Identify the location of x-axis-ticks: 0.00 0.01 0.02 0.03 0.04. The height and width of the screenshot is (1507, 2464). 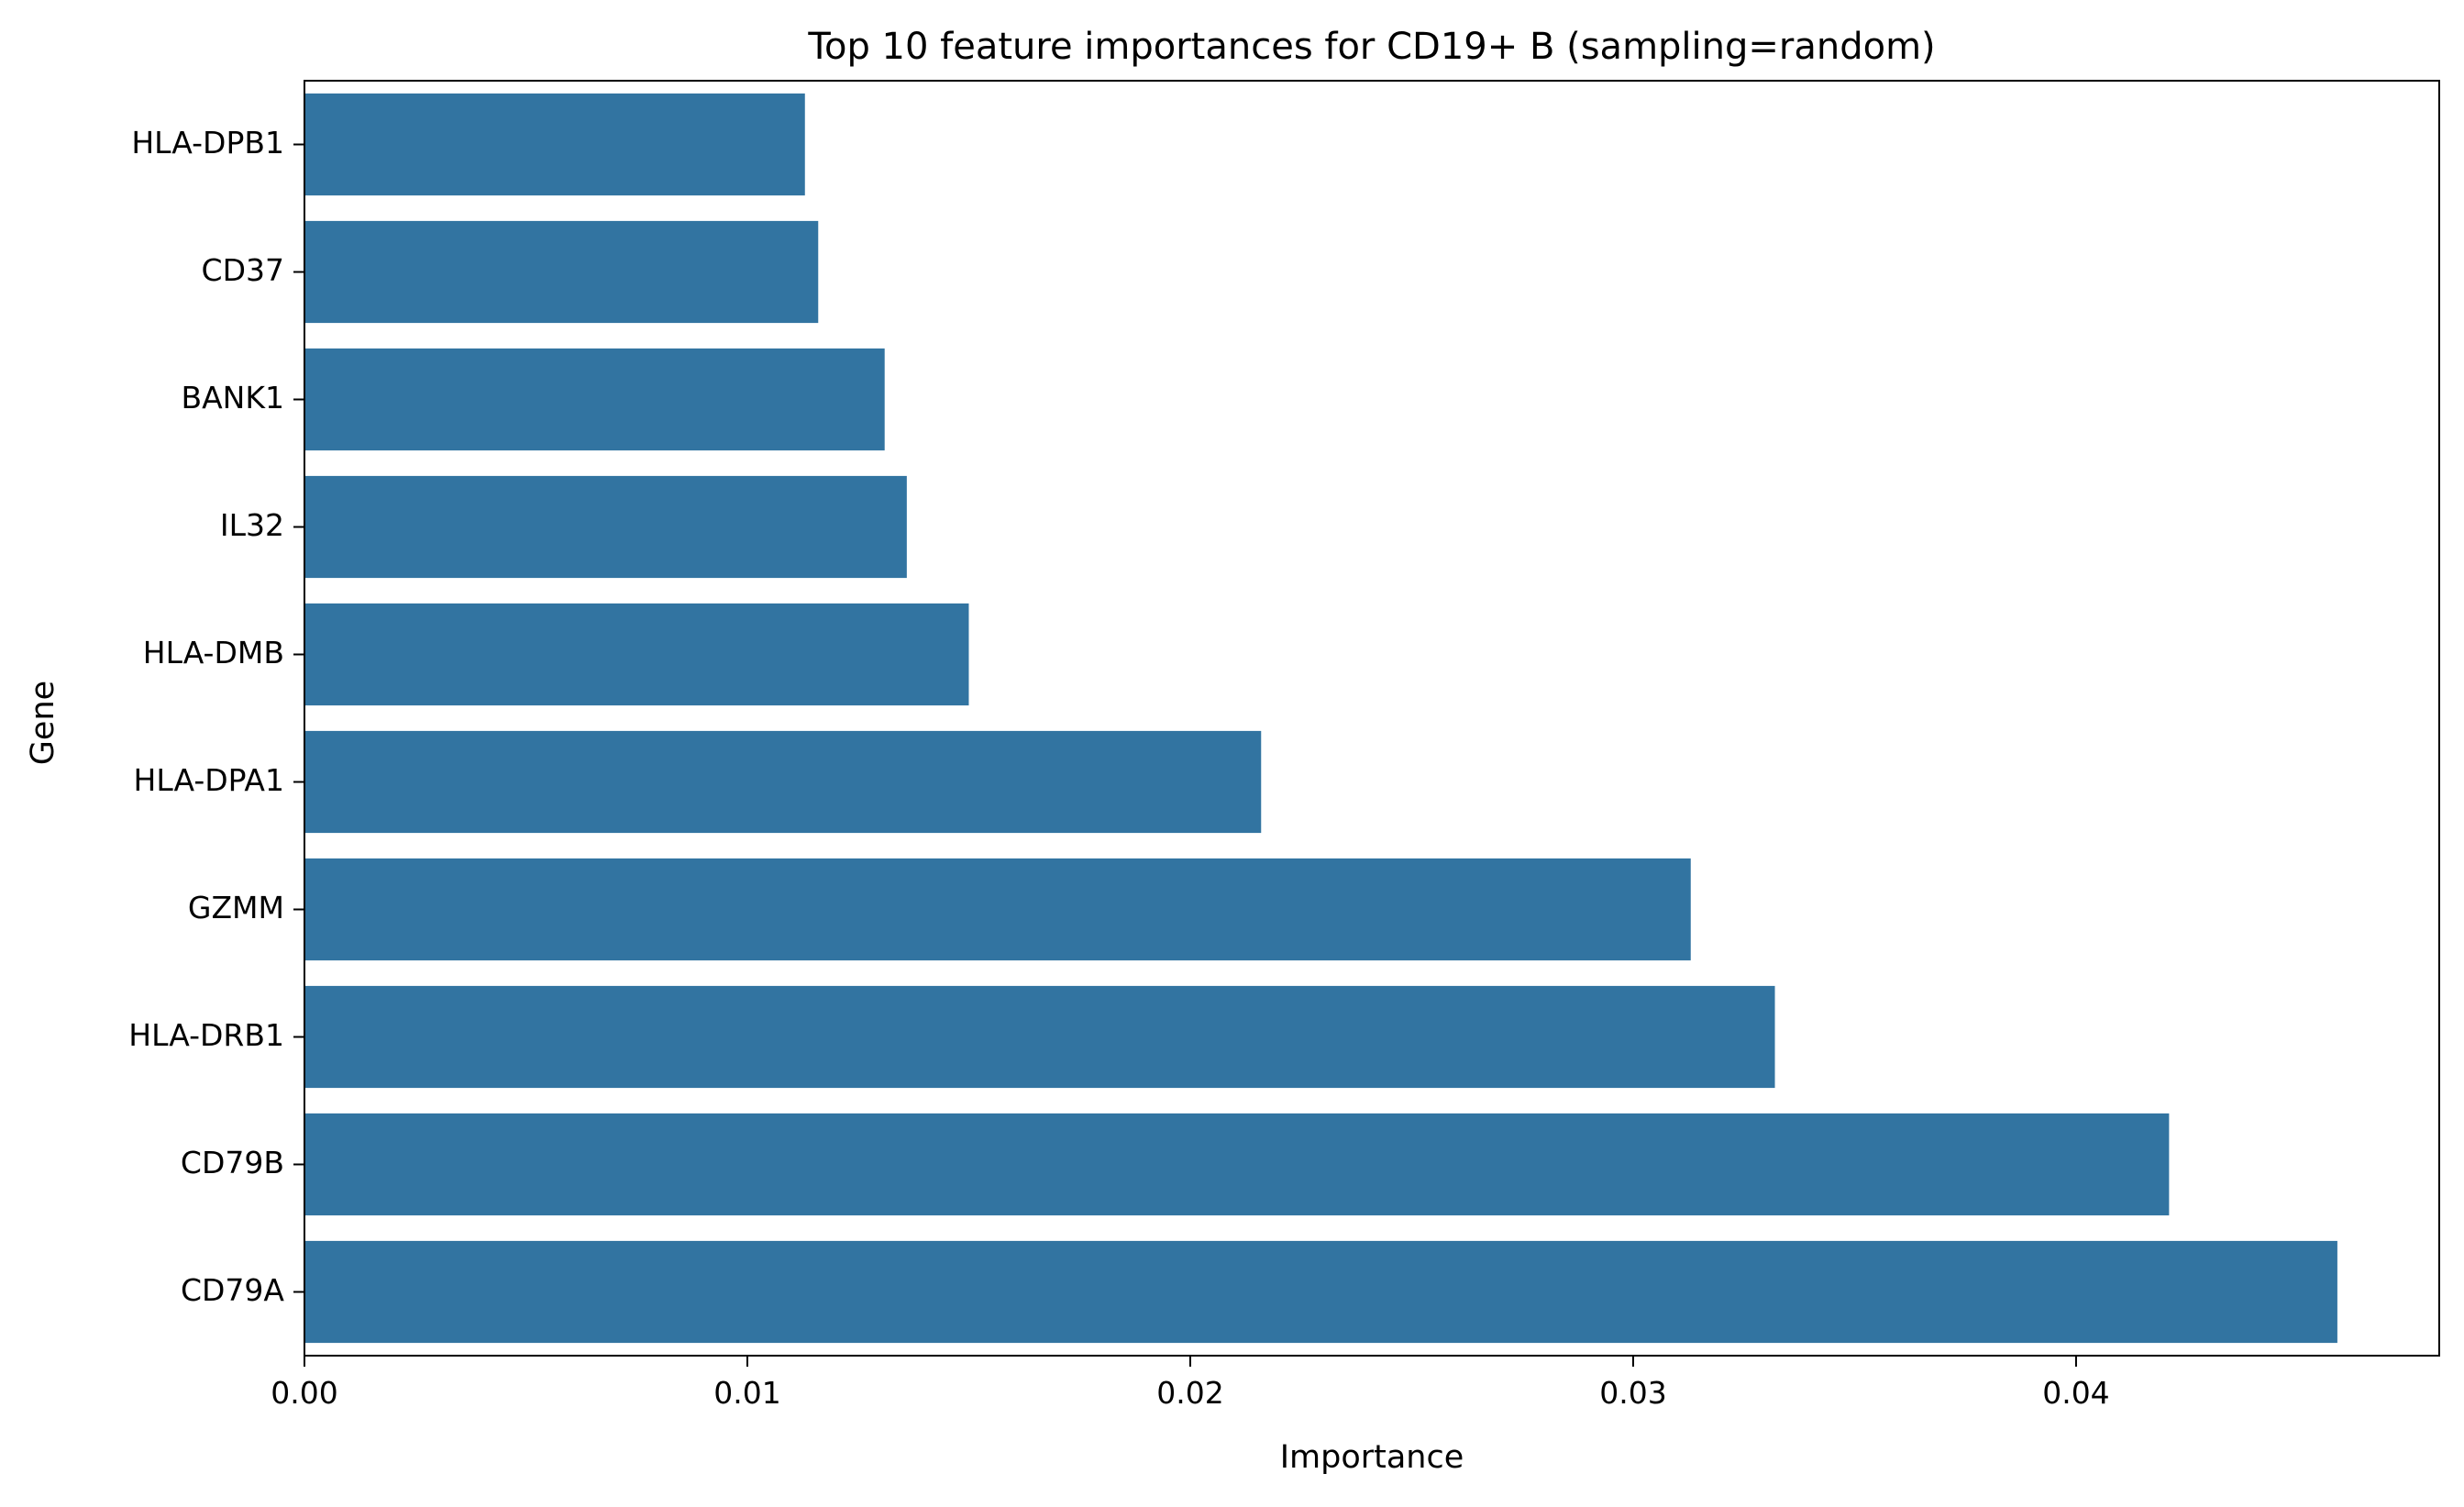
(1190, 1383).